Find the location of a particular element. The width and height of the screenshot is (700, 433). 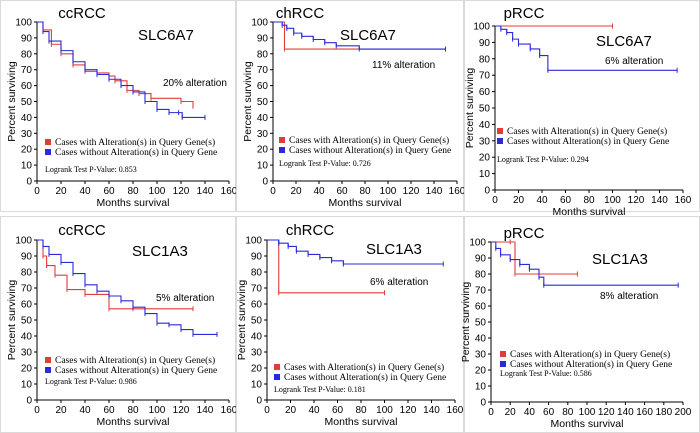

panel-title: pRCC is located at coordinates (524, 13).